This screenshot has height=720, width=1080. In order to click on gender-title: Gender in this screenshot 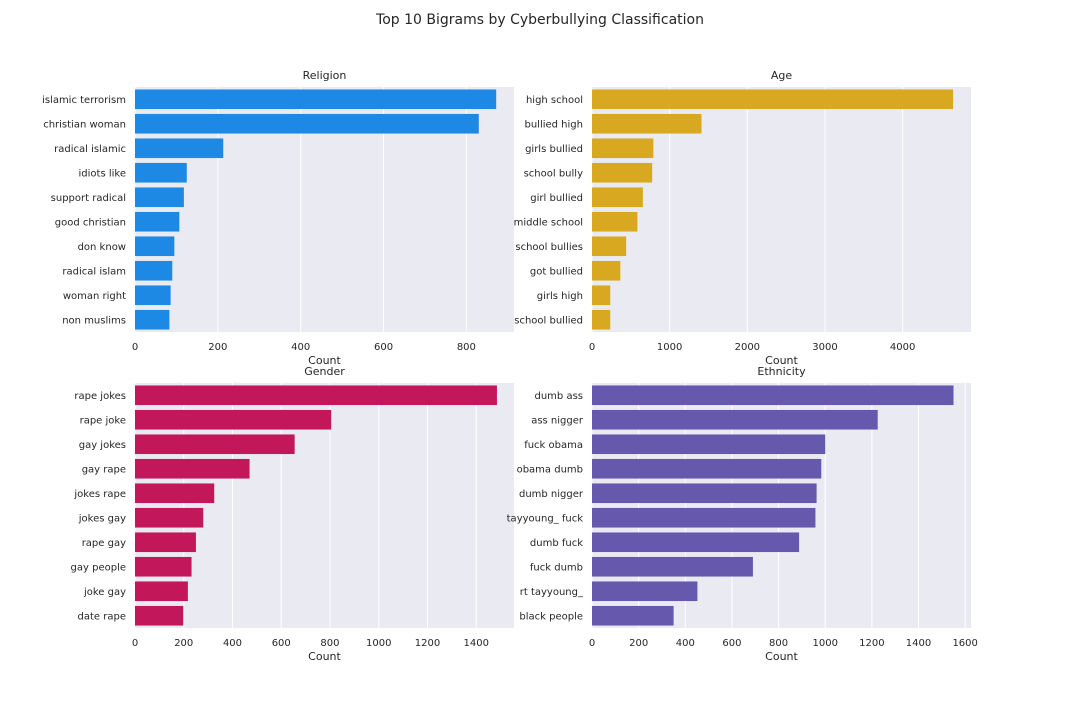, I will do `click(324, 371)`.